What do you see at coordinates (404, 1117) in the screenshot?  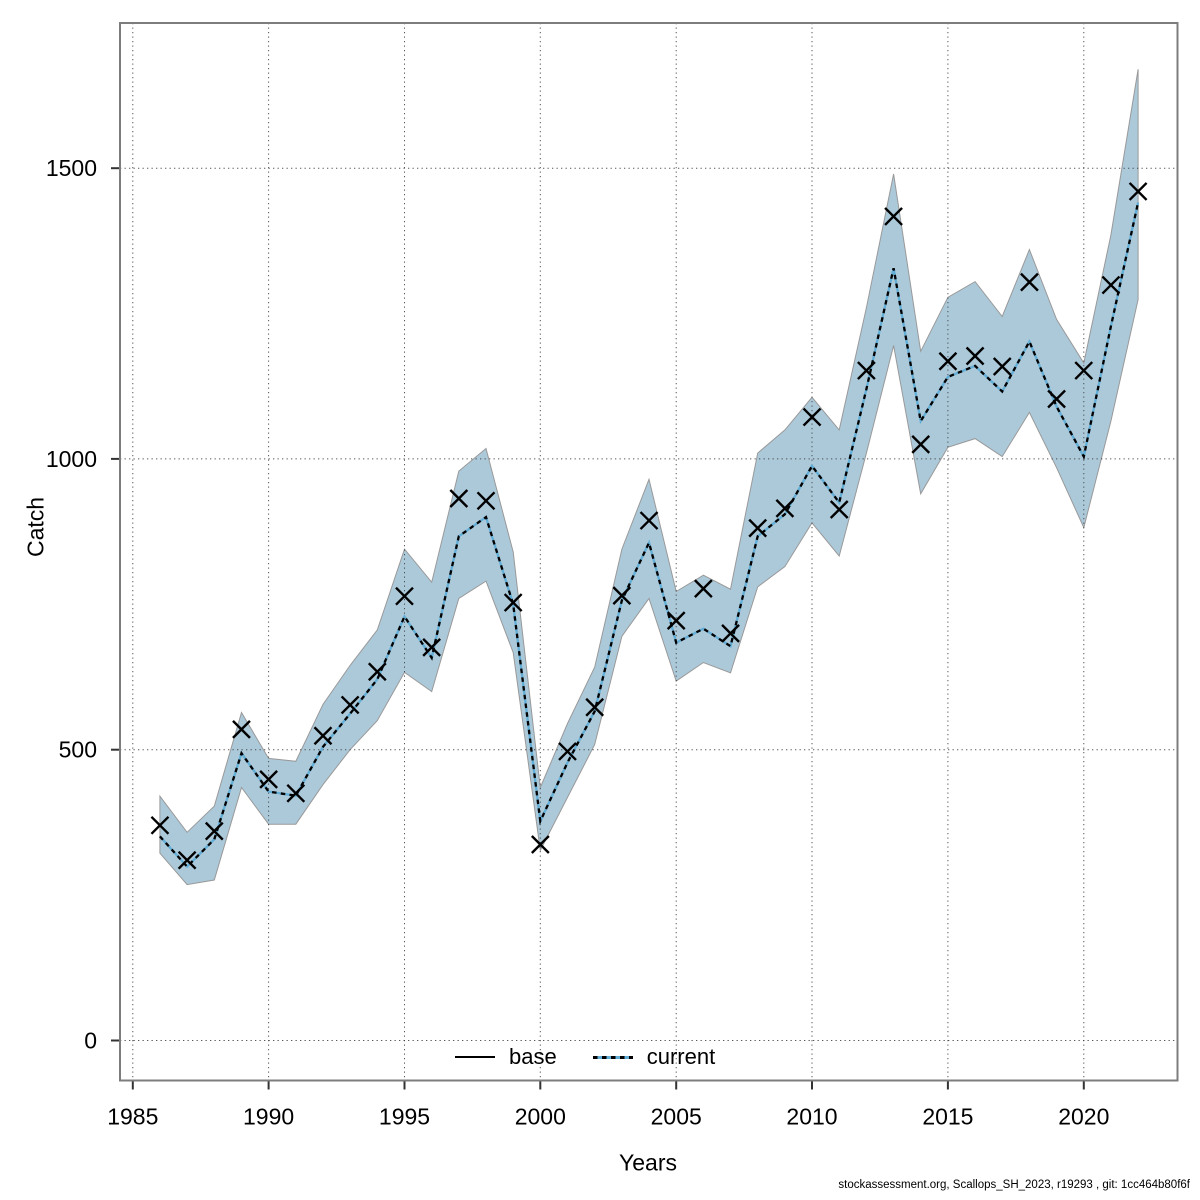 I see `x-tick-label: 1995` at bounding box center [404, 1117].